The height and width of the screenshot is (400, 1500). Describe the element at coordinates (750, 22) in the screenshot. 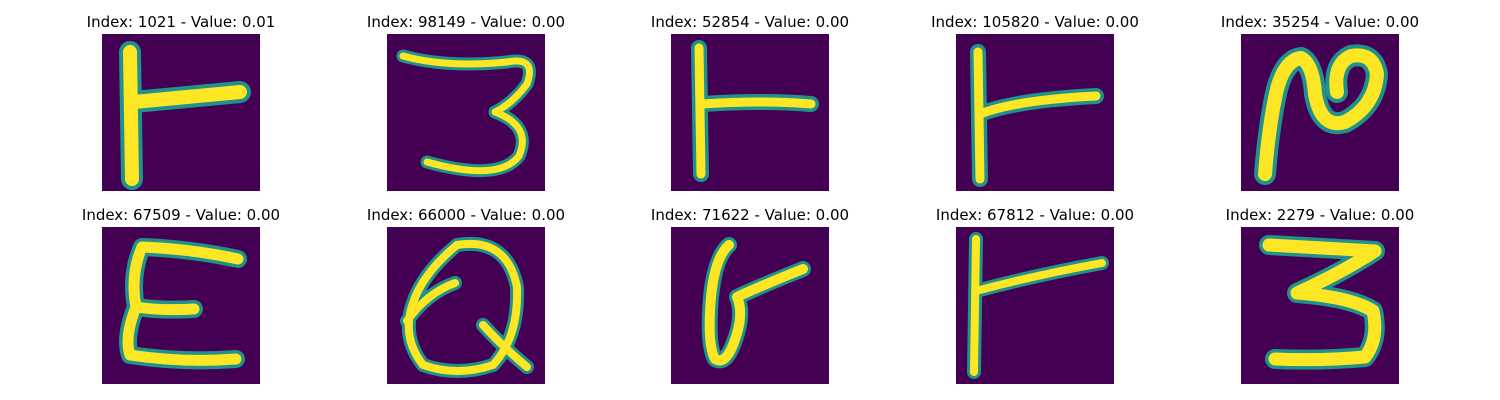

I see `panel-title: Index: 52854 - Value: 0.00` at that location.